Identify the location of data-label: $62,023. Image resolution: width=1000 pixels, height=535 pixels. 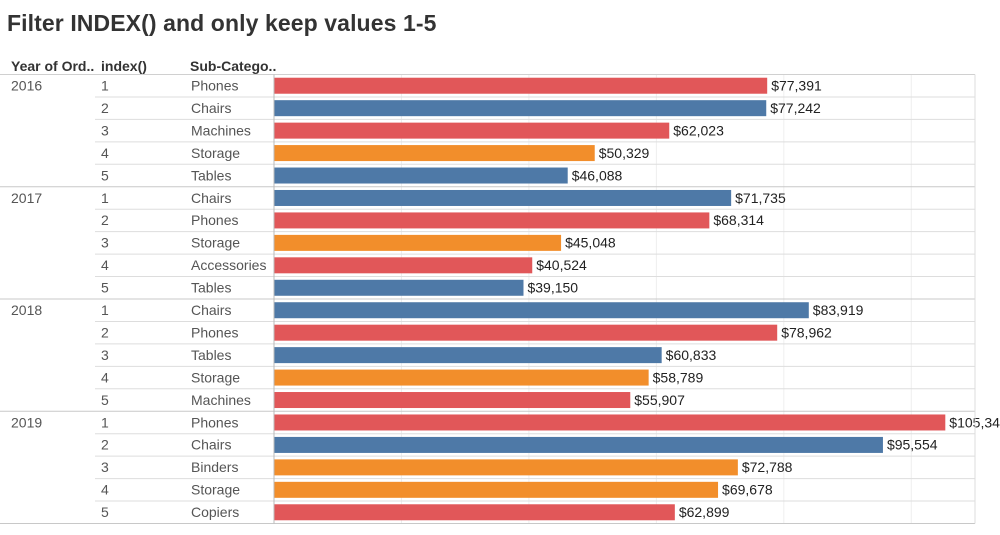
(698, 130).